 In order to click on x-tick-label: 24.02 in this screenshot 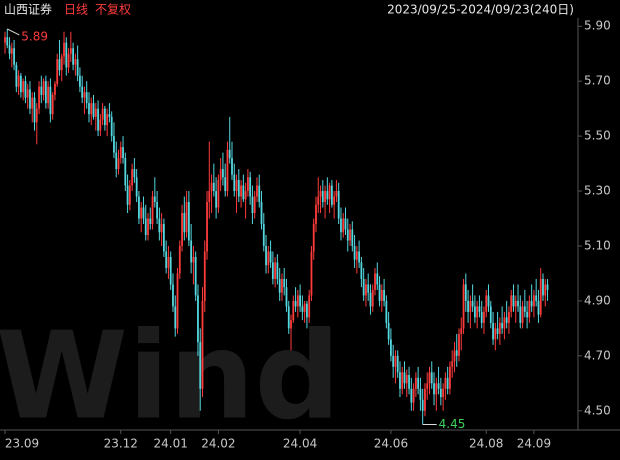, I will do `click(218, 444)`.